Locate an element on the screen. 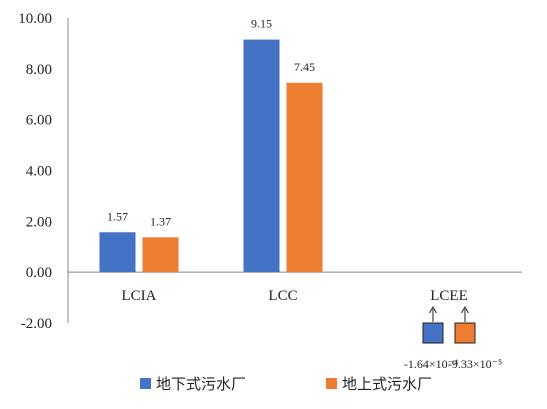  data-label: 1.57 is located at coordinates (117, 216).